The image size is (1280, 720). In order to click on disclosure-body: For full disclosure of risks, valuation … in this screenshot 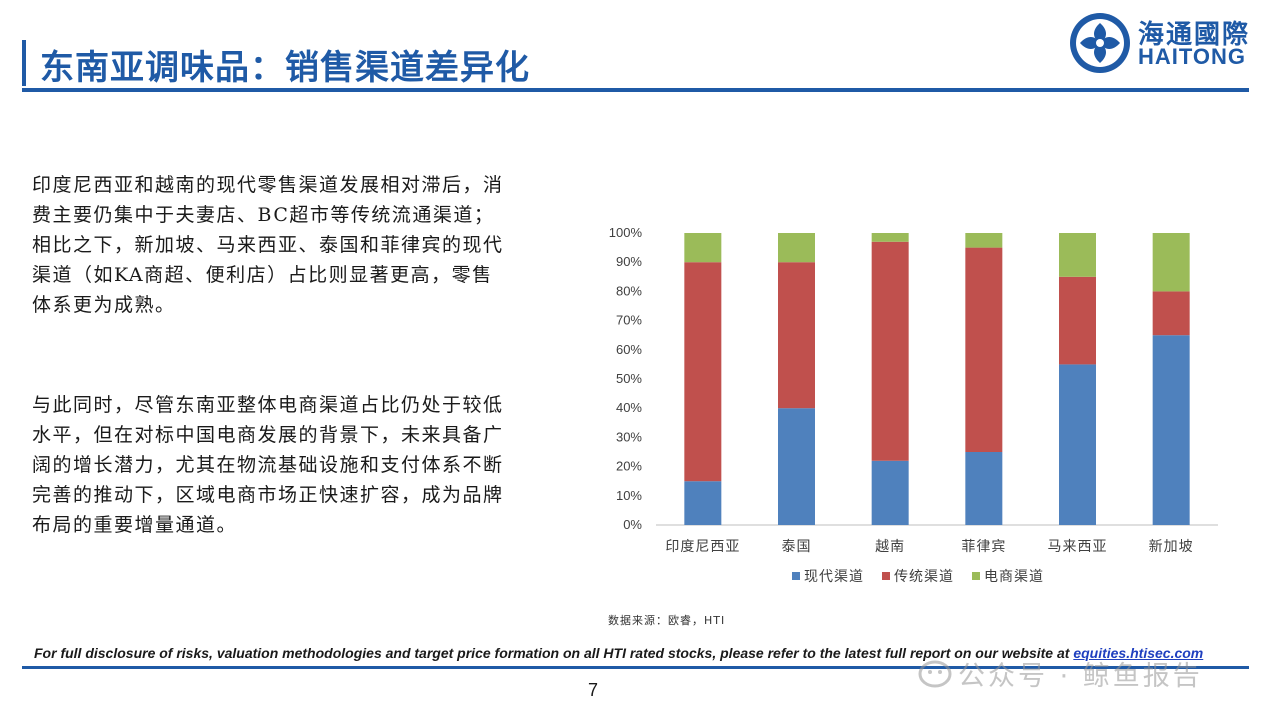, I will do `click(554, 653)`.